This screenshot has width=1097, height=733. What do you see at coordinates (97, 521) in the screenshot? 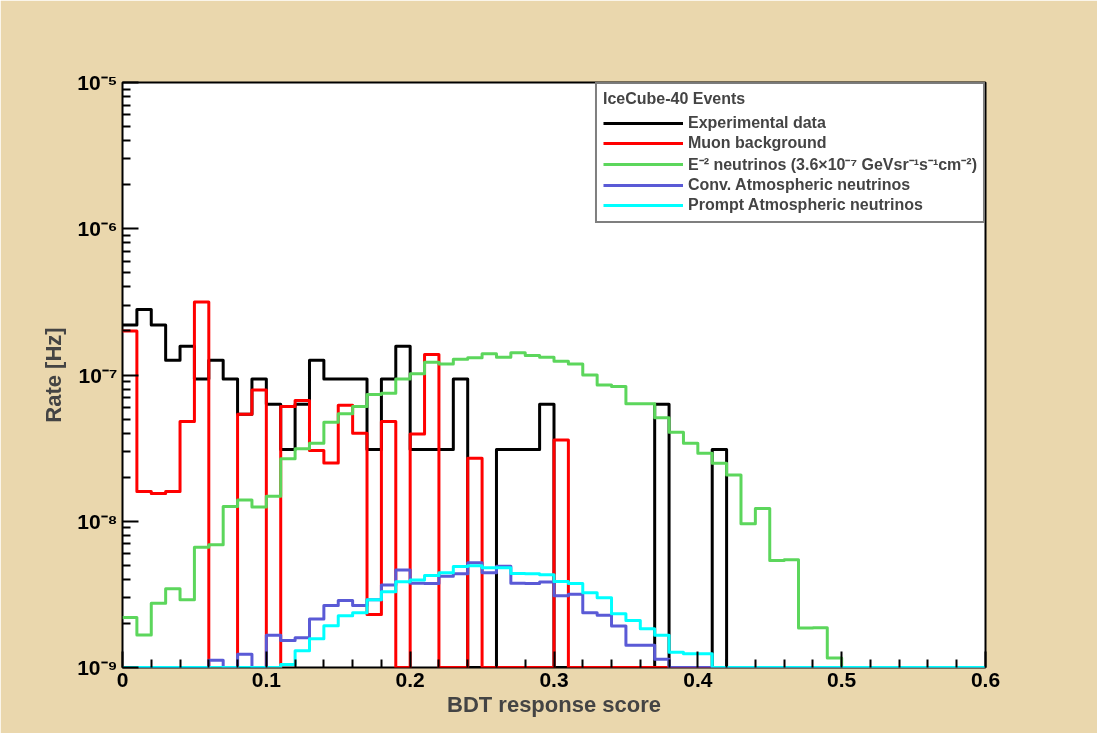
I see `y-tick-label: 10⁻⁸` at bounding box center [97, 521].